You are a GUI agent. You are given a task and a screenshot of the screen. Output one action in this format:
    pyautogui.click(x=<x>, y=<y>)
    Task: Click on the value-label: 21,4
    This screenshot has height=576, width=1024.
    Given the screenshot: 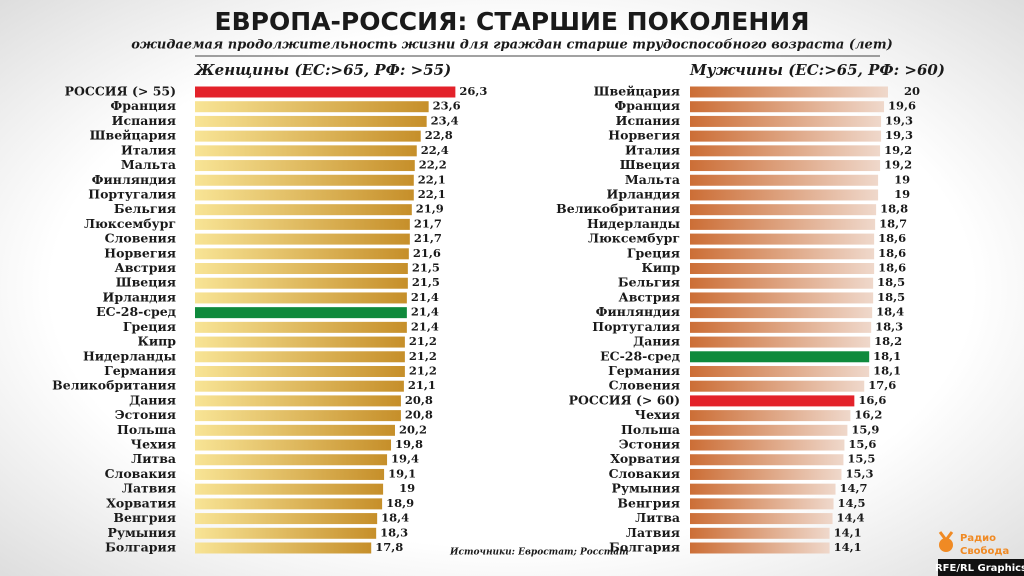 What is the action you would take?
    pyautogui.click(x=425, y=326)
    